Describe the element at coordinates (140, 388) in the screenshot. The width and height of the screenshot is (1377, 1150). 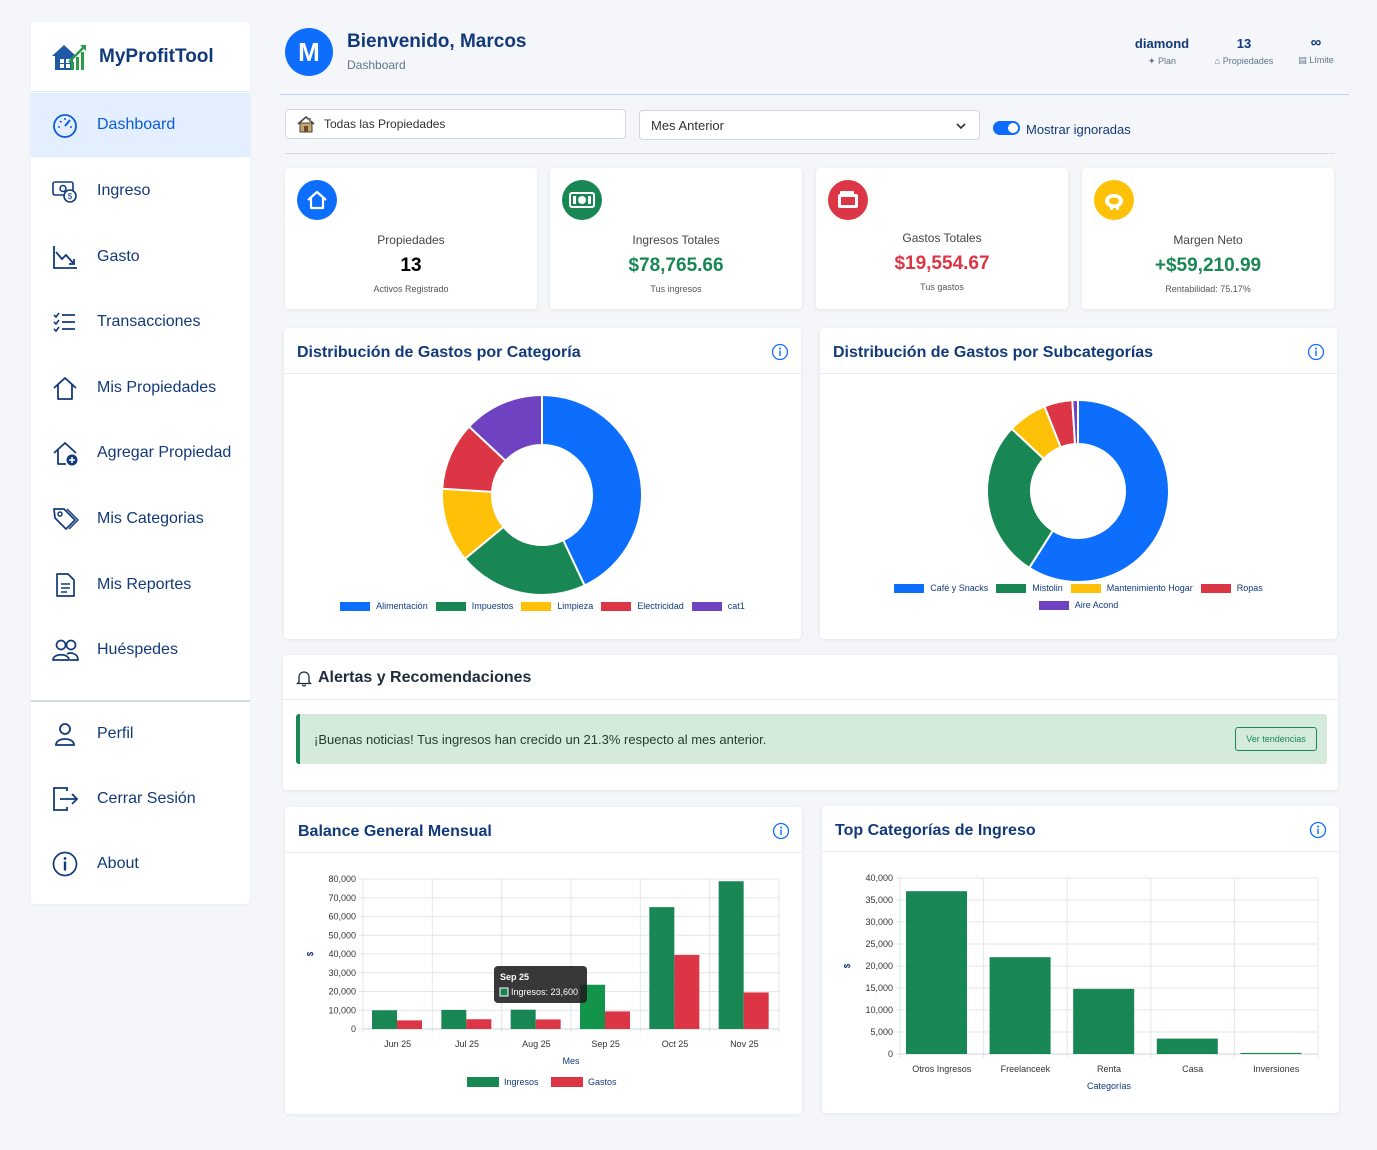
I see `sidebar-item-mis-propiedades: Mis Propiedades` at that location.